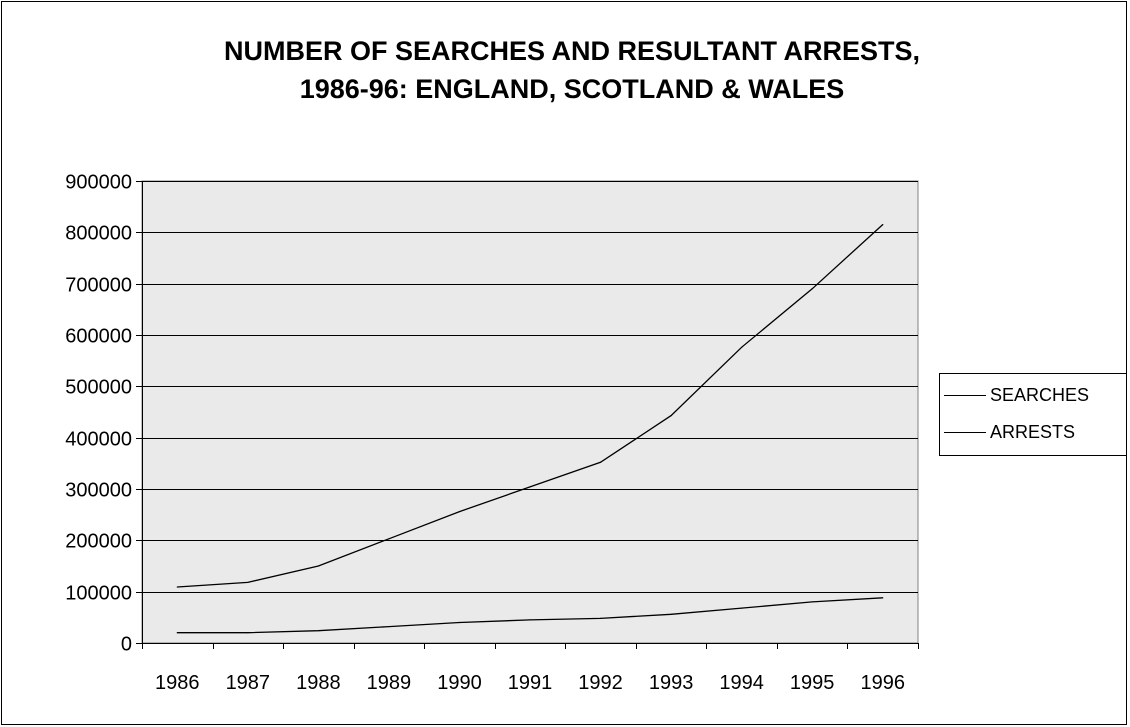 The image size is (1130, 727). I want to click on y-tick-label-300000: 300000, so click(98, 491).